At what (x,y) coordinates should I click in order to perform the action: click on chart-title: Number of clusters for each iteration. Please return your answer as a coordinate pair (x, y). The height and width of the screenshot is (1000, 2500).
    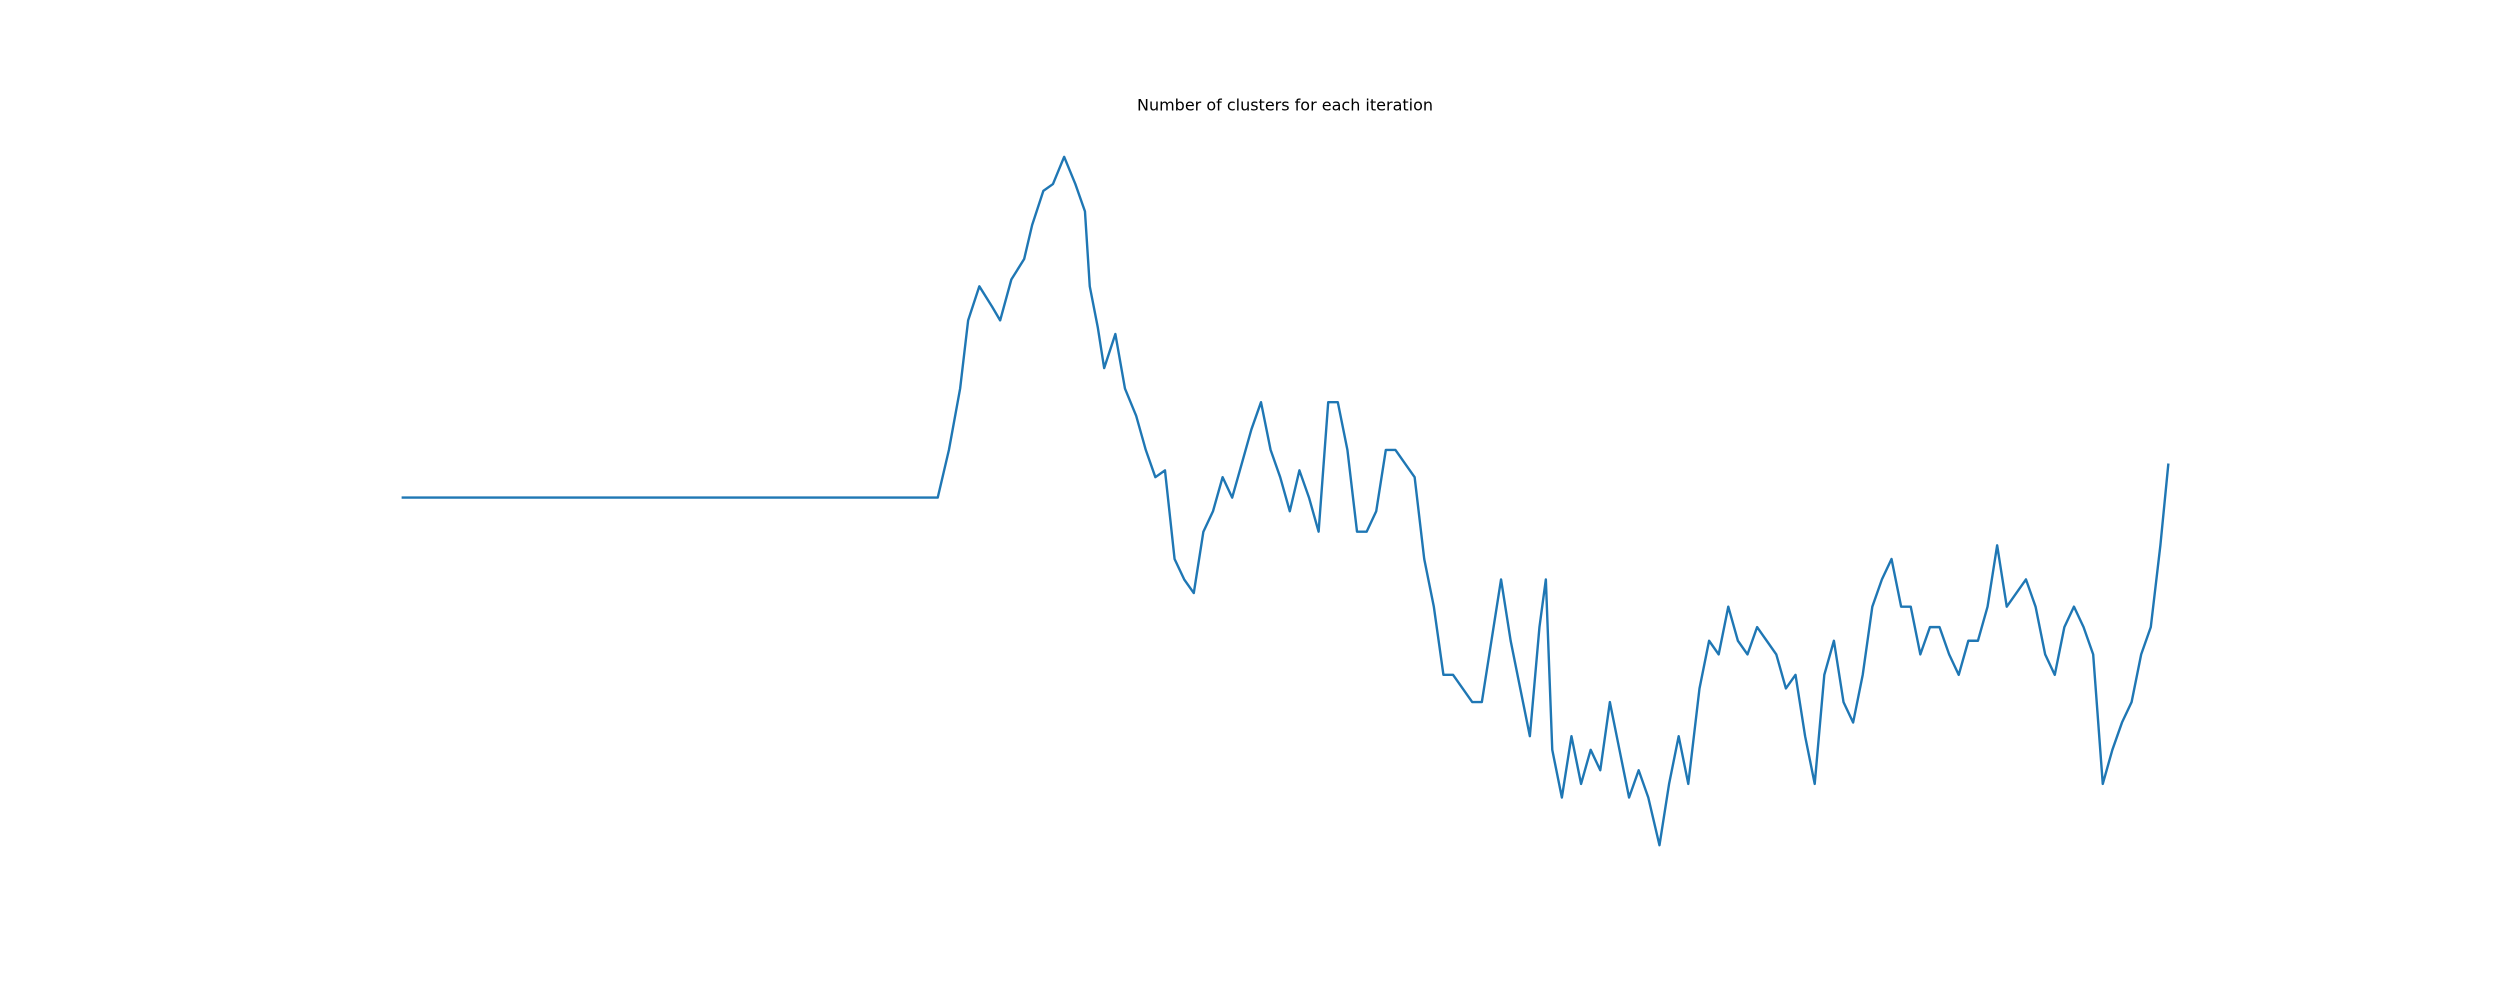
    Looking at the image, I should click on (1285, 105).